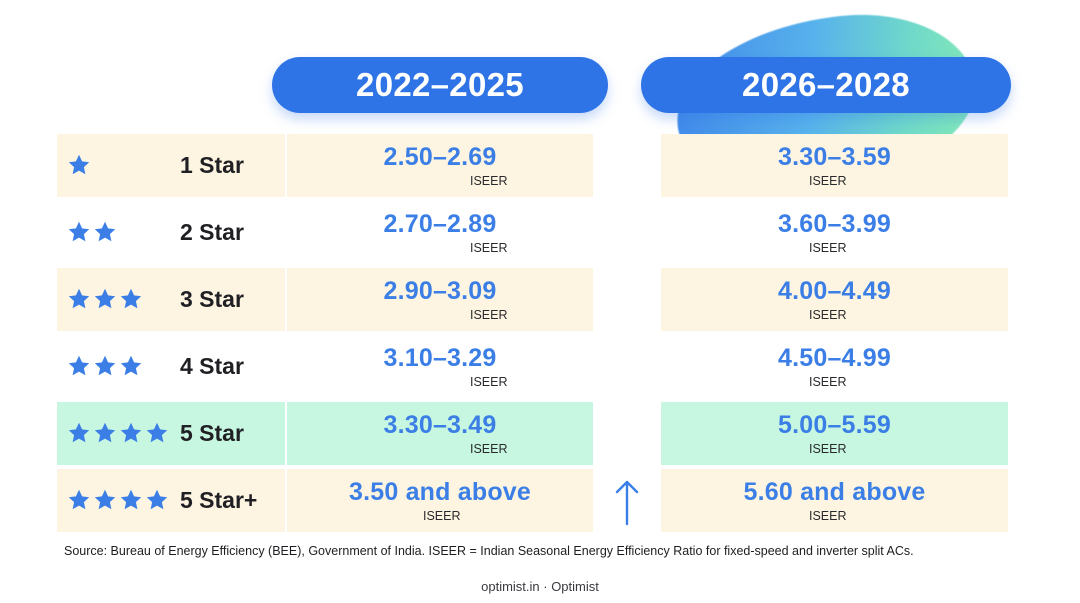 The width and height of the screenshot is (1080, 603). I want to click on iseer-2026-2028-cell: 3.60–3.99 ISEER, so click(834, 232).